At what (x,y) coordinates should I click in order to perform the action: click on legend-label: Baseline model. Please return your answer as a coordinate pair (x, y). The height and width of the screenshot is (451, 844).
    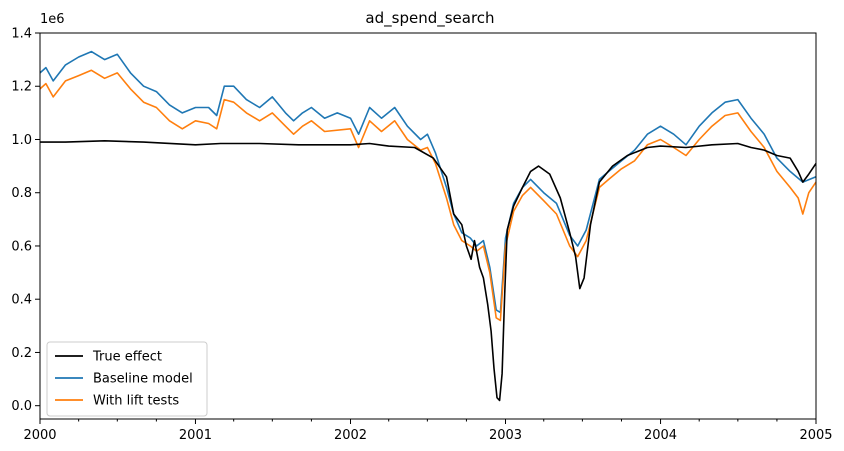
    Looking at the image, I should click on (143, 379).